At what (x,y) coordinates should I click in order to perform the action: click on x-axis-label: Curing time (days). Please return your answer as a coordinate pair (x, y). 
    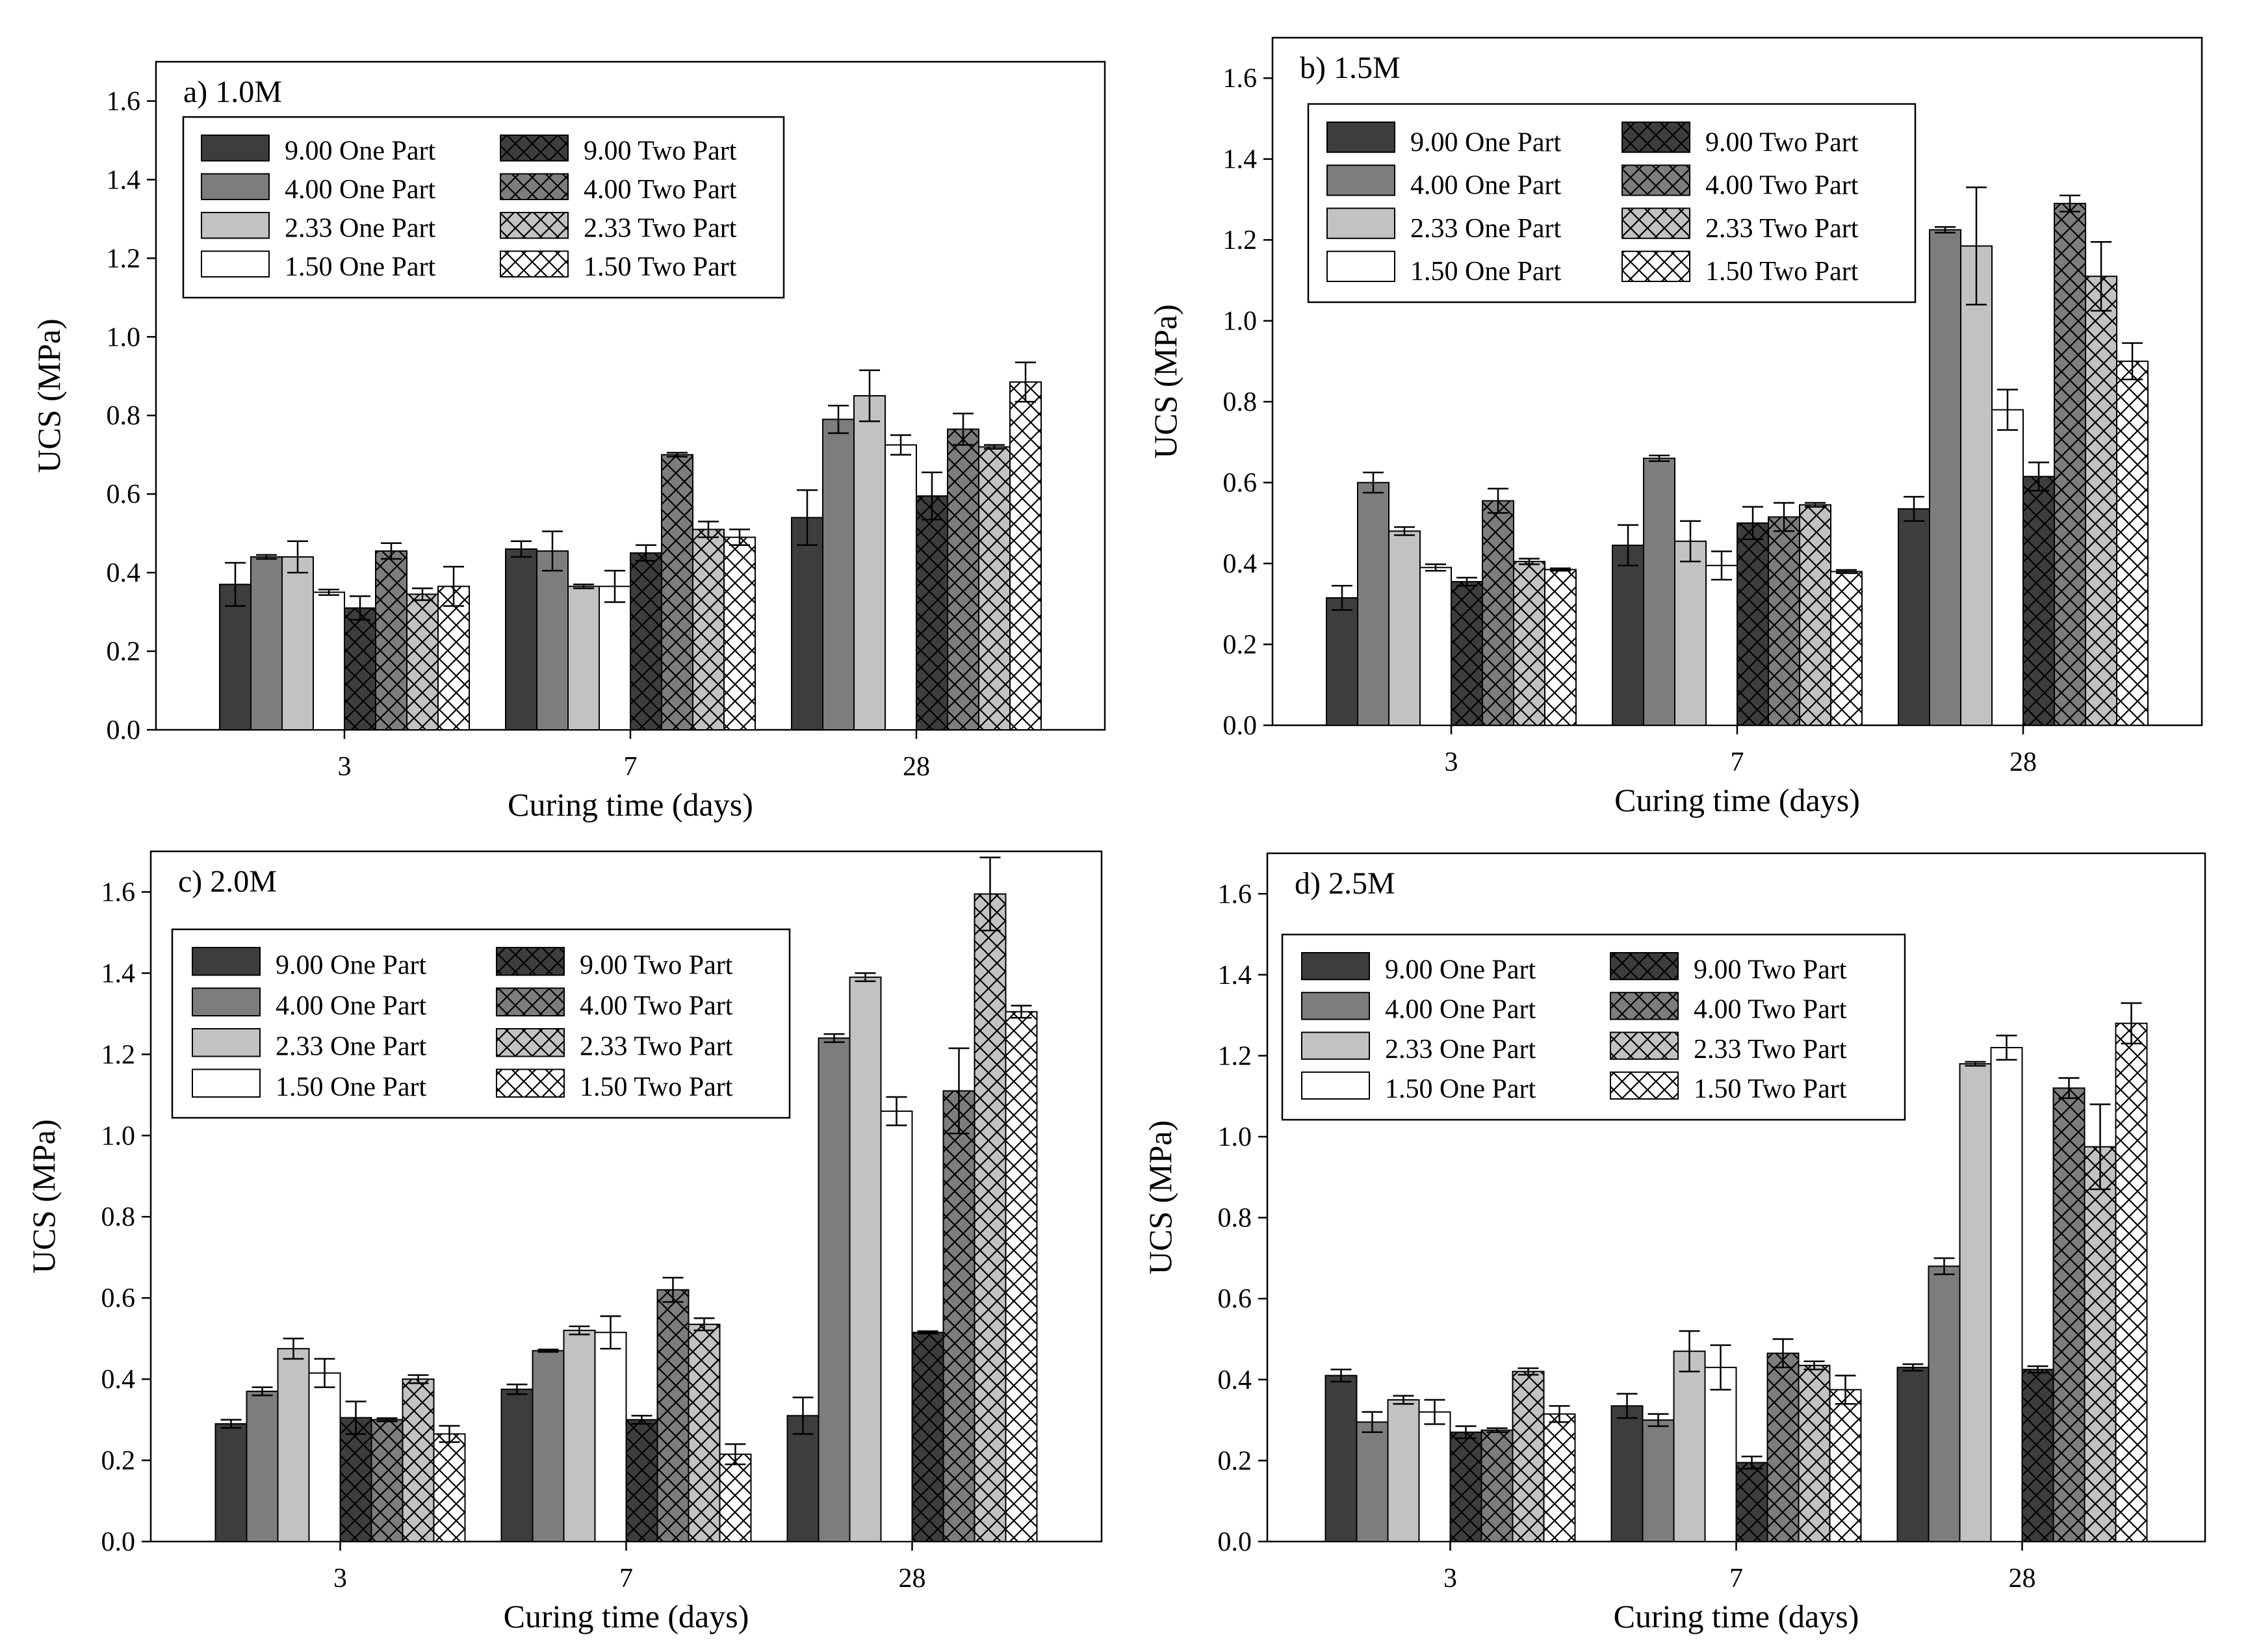
    Looking at the image, I should click on (1736, 1616).